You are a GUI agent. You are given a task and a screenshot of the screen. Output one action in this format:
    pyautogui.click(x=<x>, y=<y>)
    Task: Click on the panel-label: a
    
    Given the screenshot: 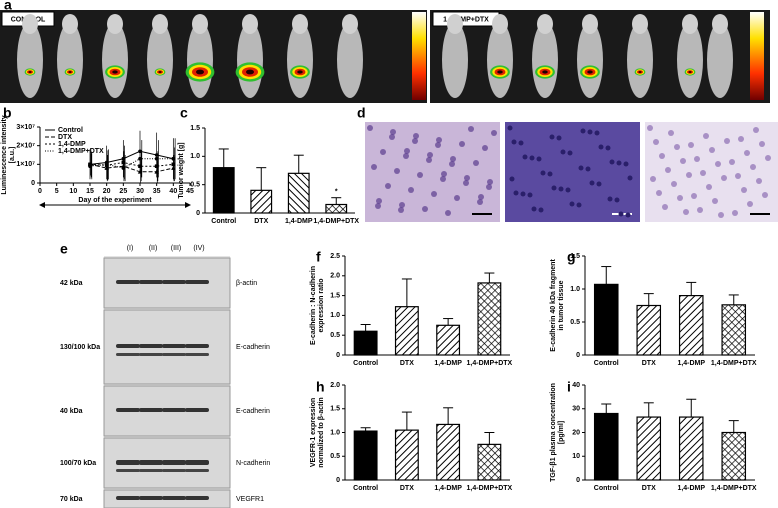 What is the action you would take?
    pyautogui.click(x=8, y=6)
    